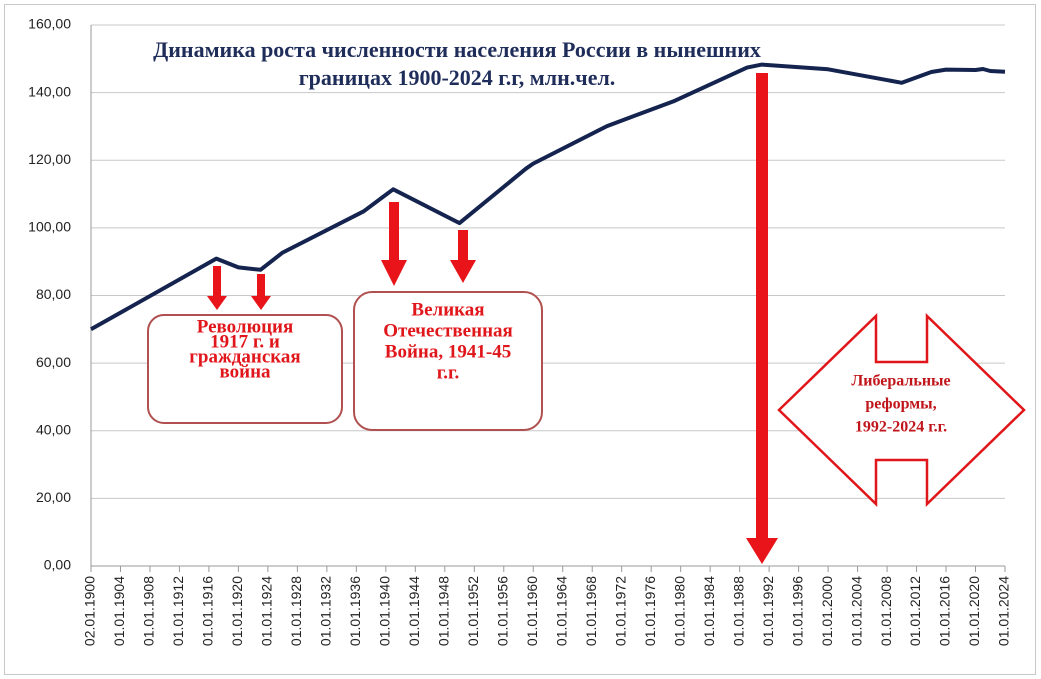  Describe the element at coordinates (797, 611) in the screenshot. I see `x-tick-label: 01.01.1996` at that location.